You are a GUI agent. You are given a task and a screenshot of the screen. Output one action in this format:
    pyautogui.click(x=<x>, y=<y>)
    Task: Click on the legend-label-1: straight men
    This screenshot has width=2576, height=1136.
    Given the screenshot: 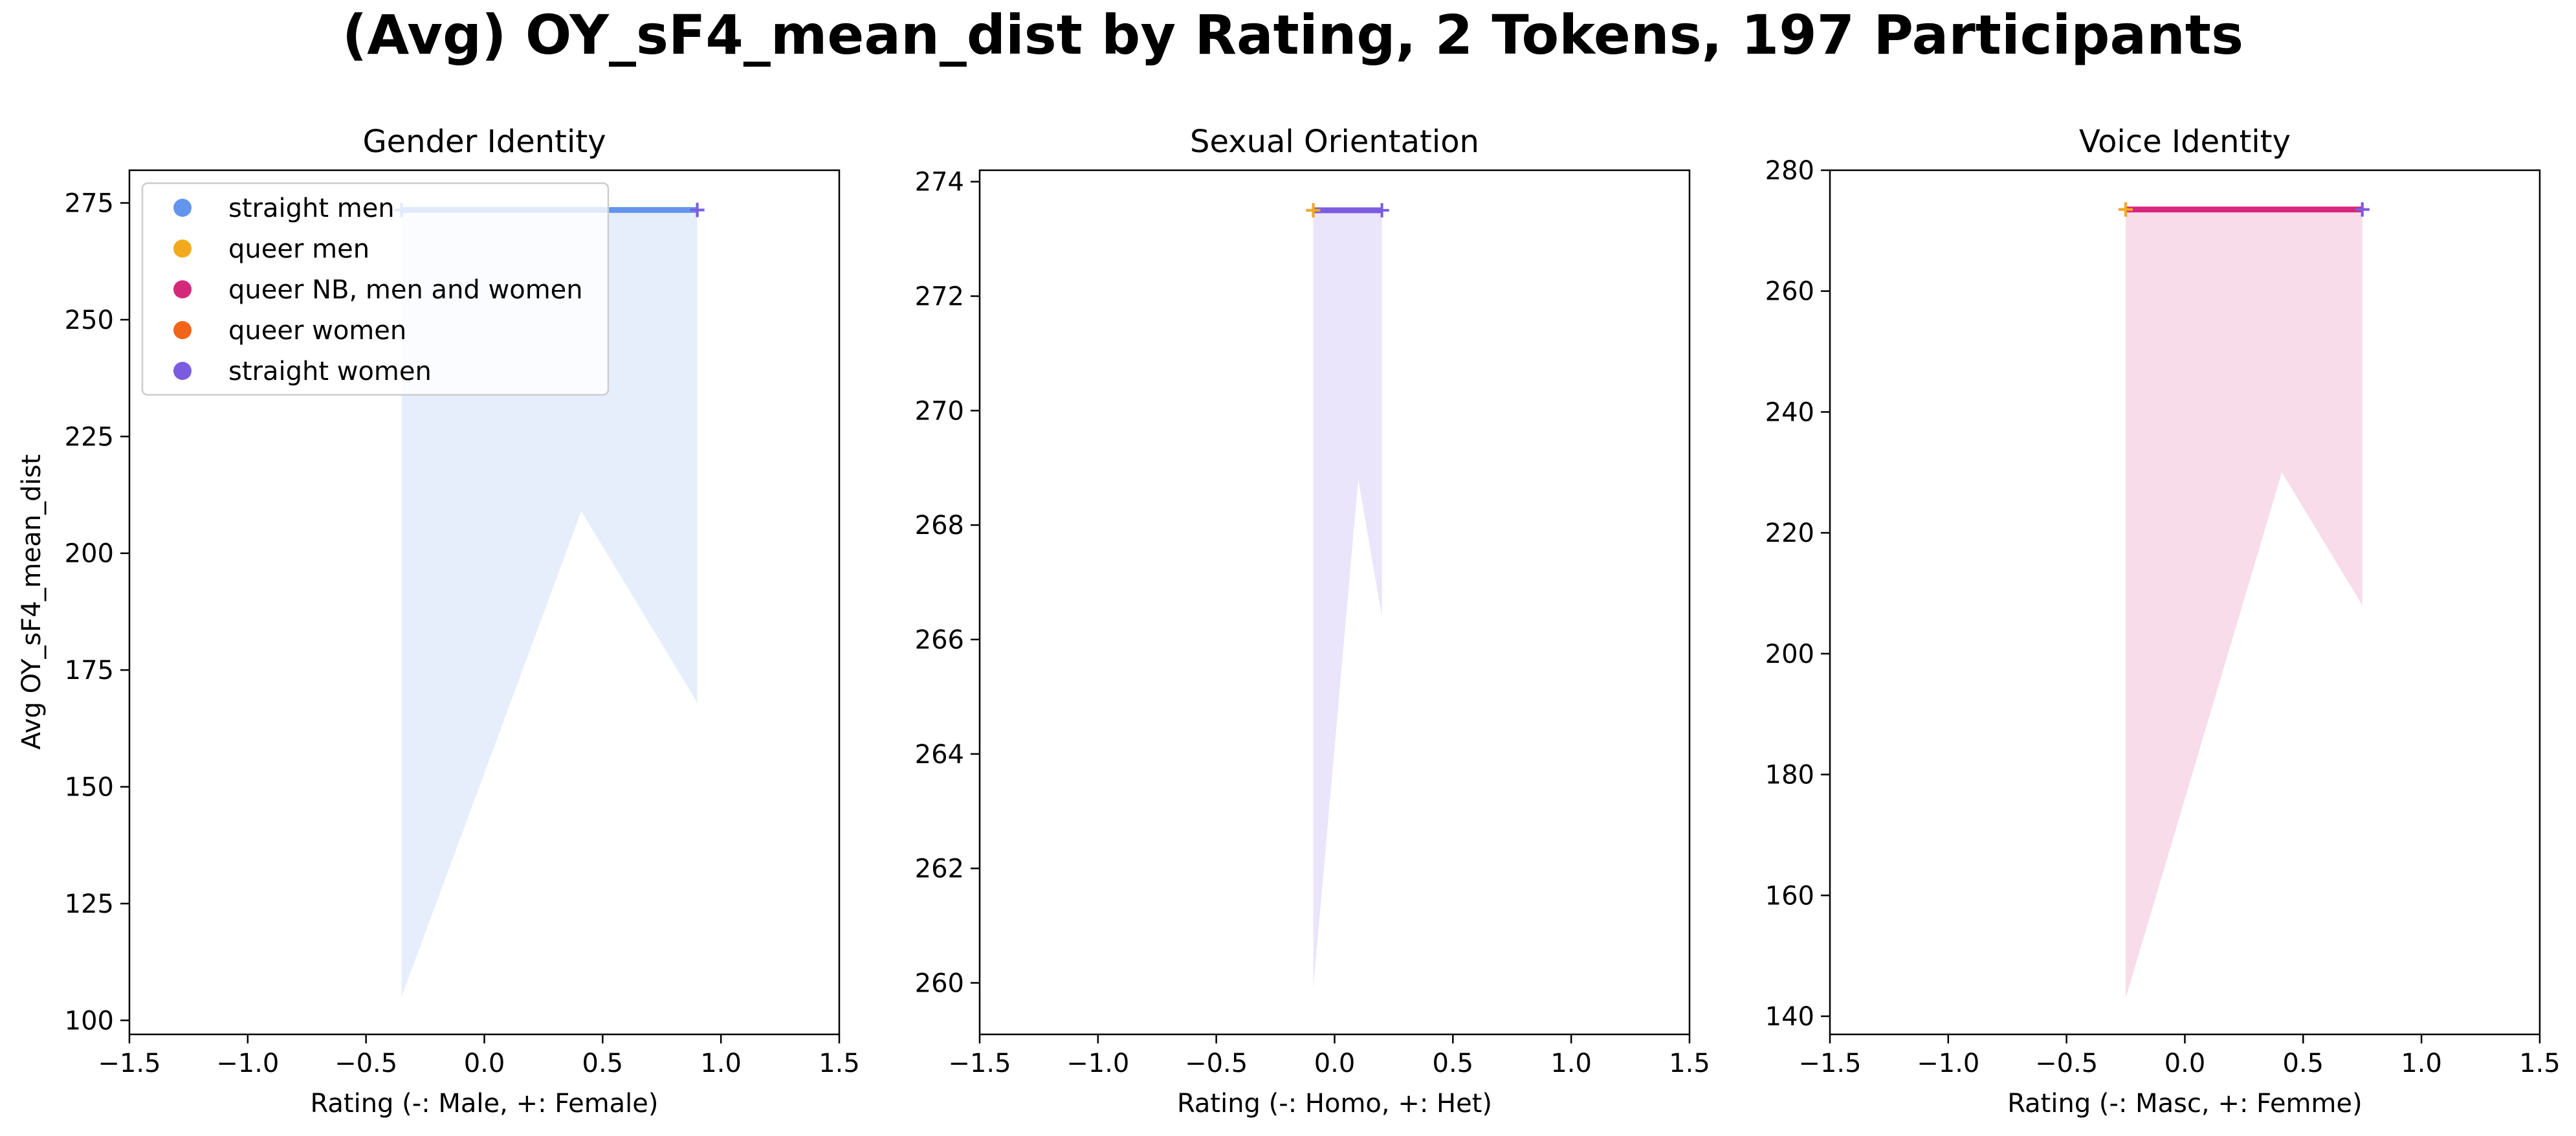 What is the action you would take?
    pyautogui.click(x=312, y=208)
    